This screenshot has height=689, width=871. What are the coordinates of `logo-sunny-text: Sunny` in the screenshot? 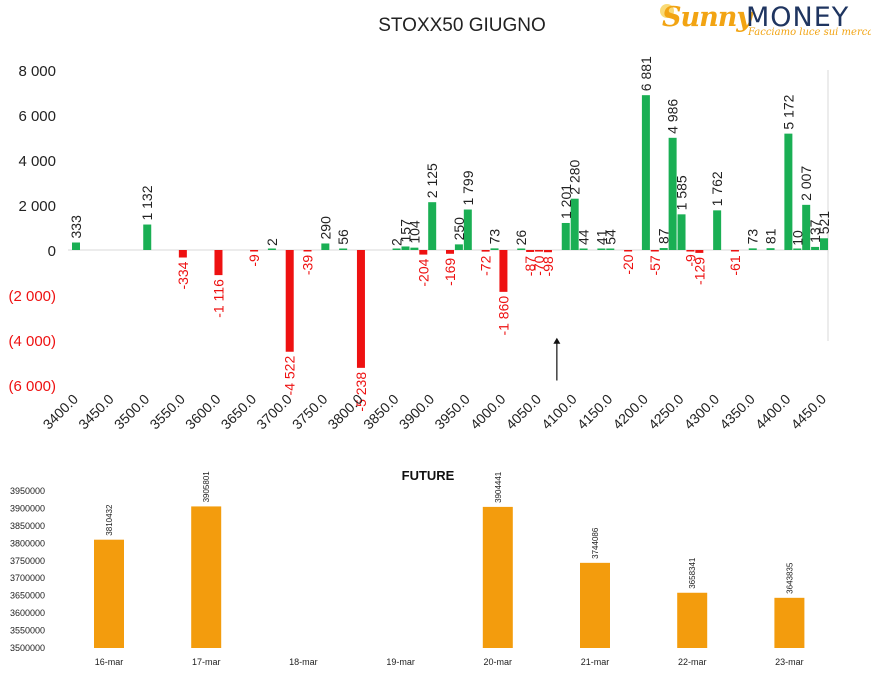 It's located at (707, 17).